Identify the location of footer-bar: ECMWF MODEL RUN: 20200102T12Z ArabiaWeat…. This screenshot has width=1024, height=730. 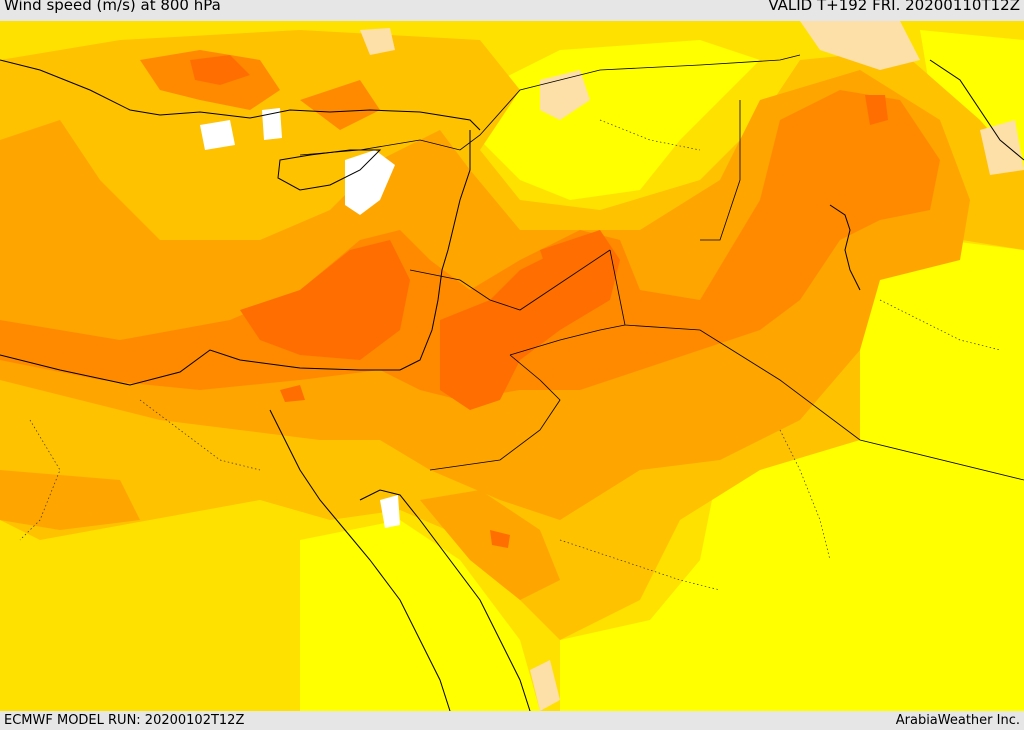
(512, 720).